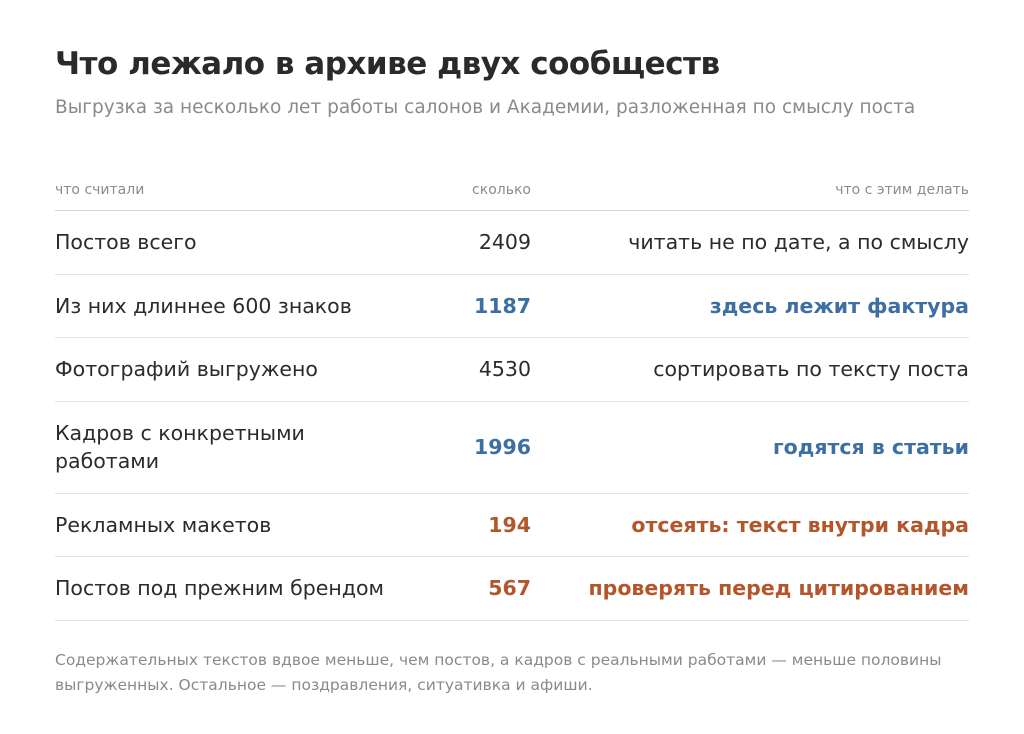 The height and width of the screenshot is (734, 1024). What do you see at coordinates (180, 447) in the screenshot?
I see `row-label: Кадров с конкретными работами` at bounding box center [180, 447].